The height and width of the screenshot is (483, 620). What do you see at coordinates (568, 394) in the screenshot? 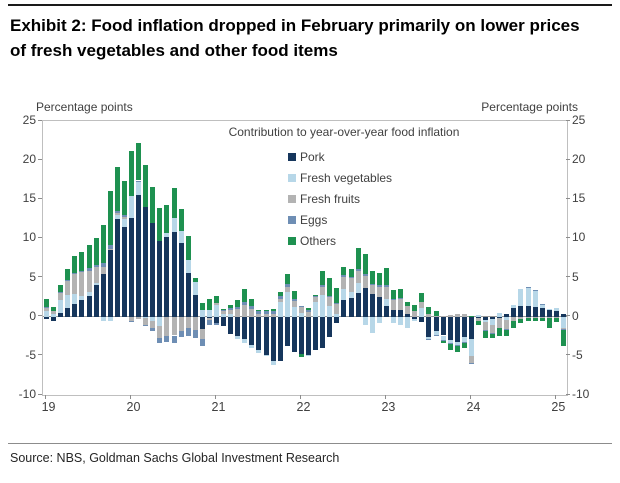
I see `y-tick-right--10` at bounding box center [568, 394].